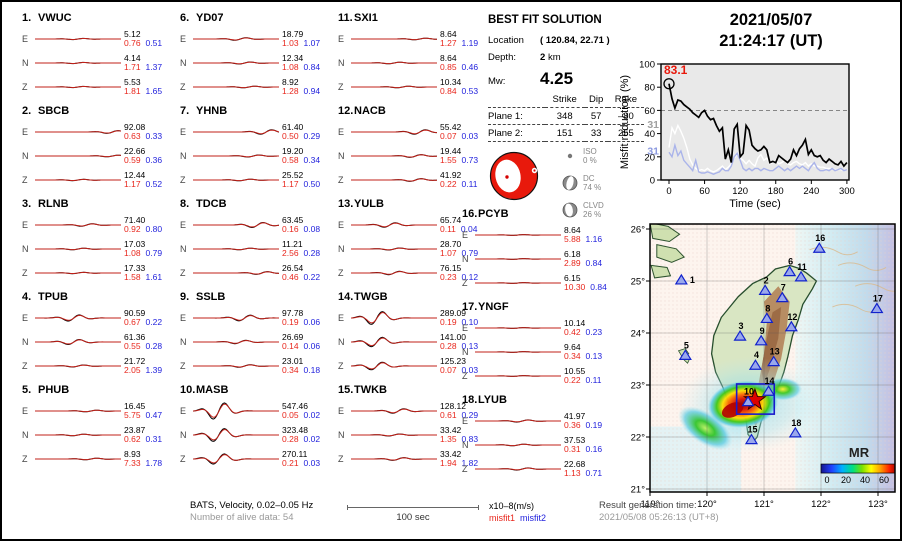 The width and height of the screenshot is (902, 541). Describe the element at coordinates (502, 57) in the screenshot. I see `depth-label: Depth:` at that location.